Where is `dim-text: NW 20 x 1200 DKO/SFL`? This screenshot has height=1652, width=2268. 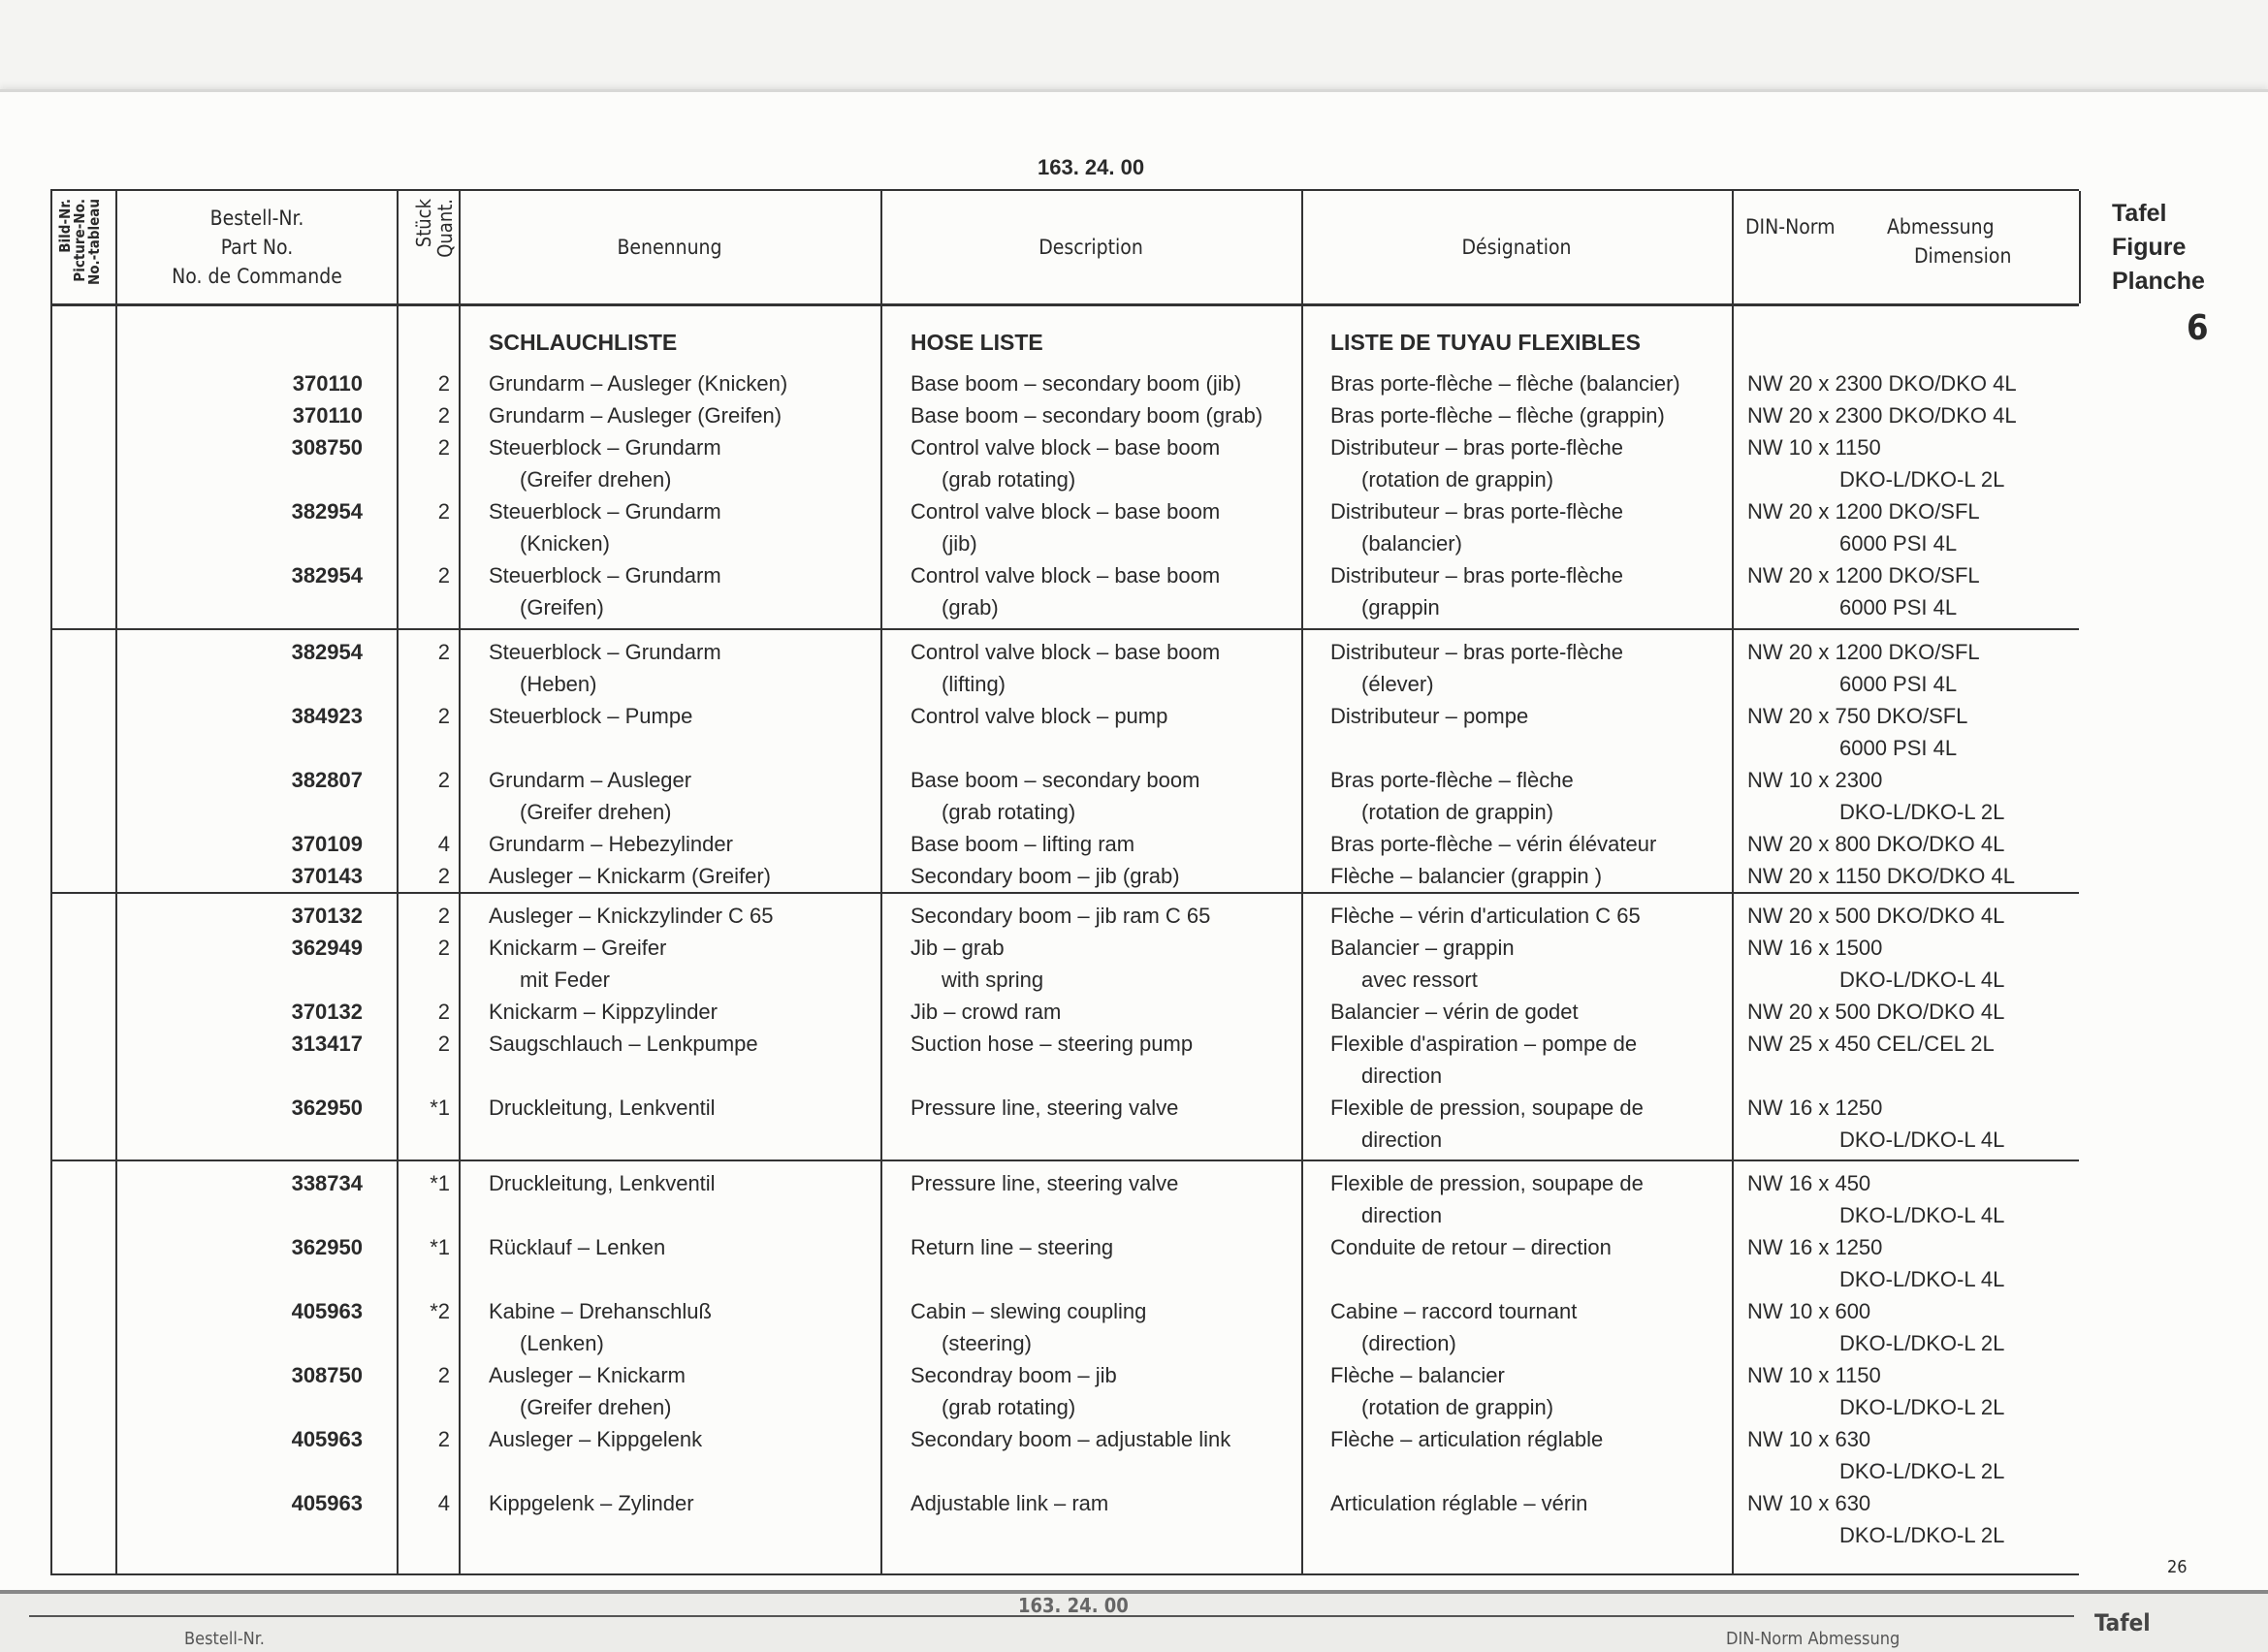
dim-text: NW 20 x 1200 DKO/SFL is located at coordinates (1863, 576).